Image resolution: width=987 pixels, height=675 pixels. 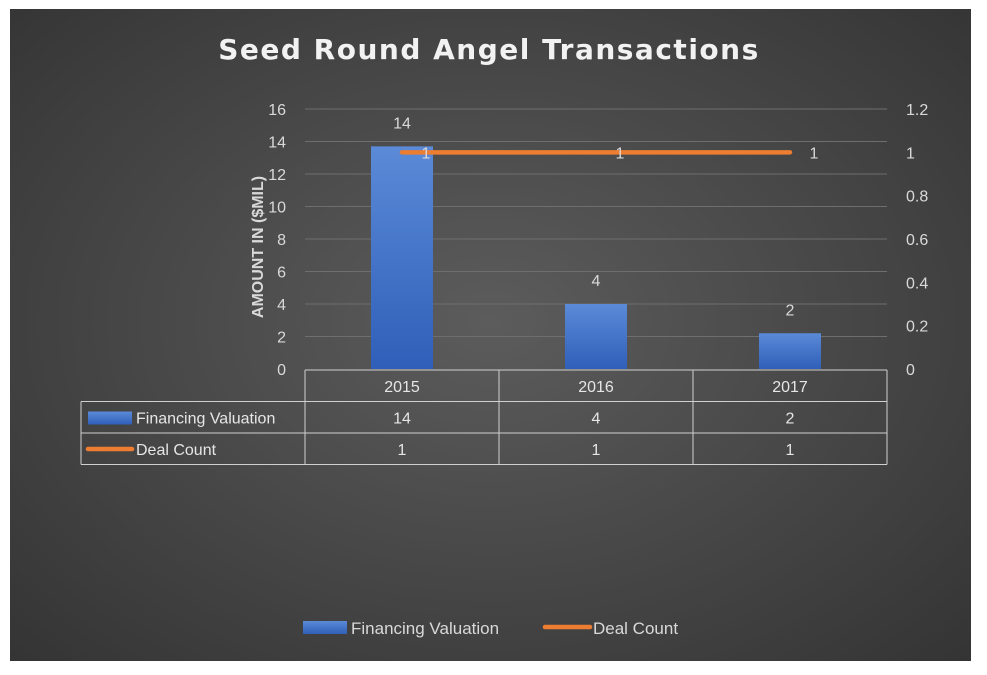 I want to click on y-tick-label: 6, so click(x=281, y=273).